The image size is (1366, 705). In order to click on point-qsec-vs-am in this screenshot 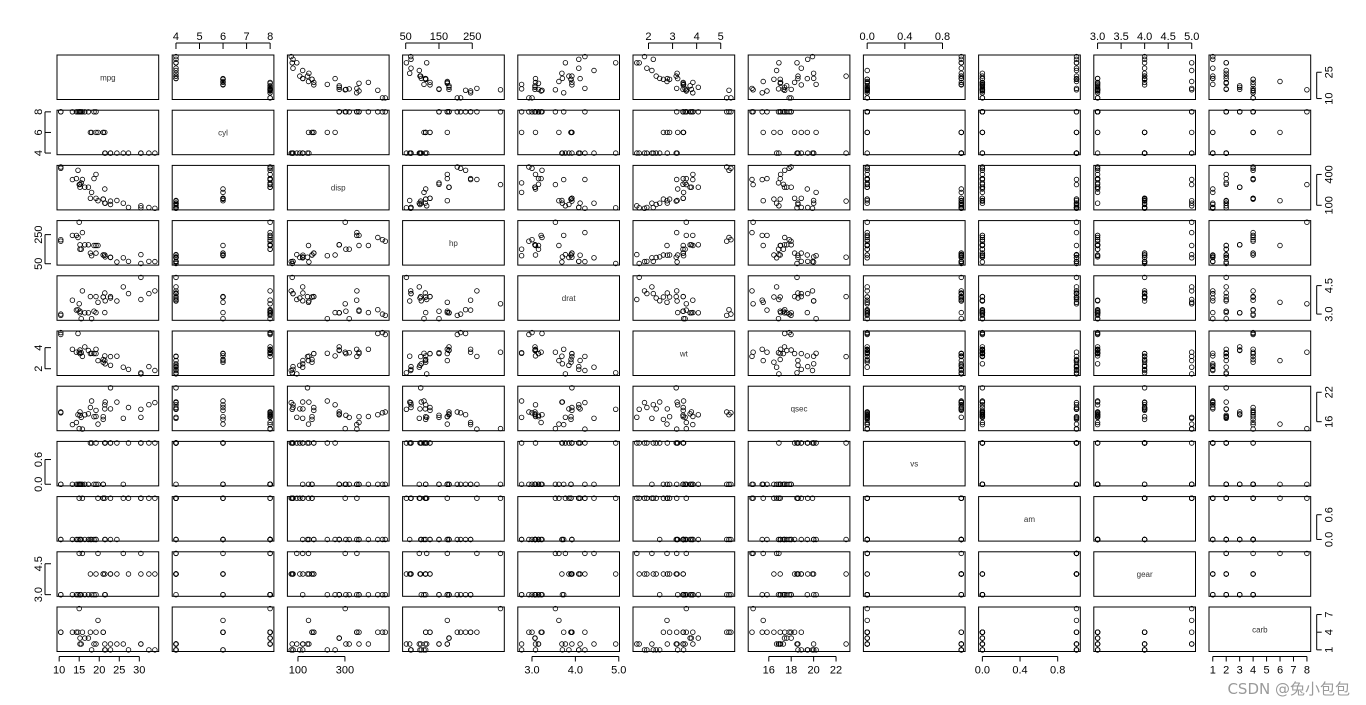, I will do `click(982, 405)`.